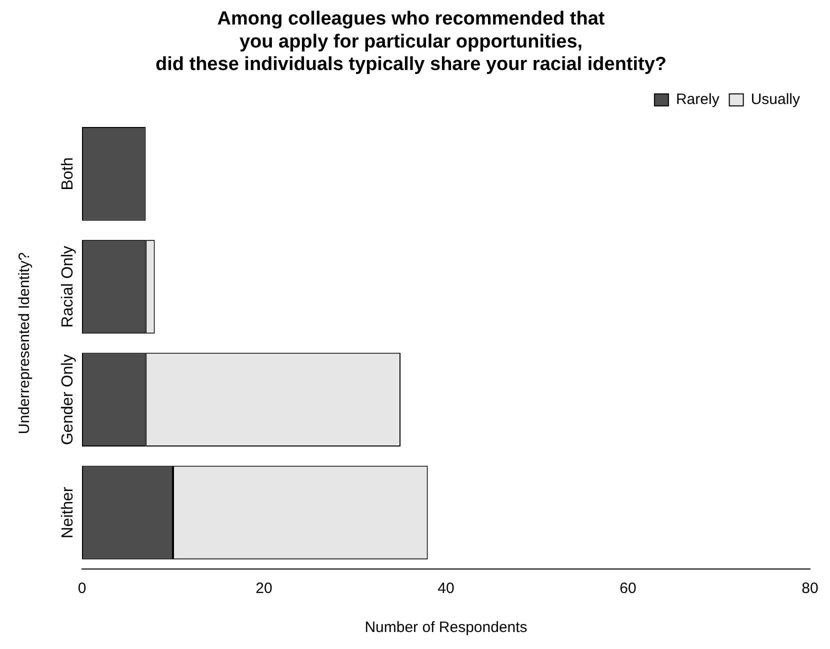 The image size is (830, 649). What do you see at coordinates (25, 343) in the screenshot?
I see `y-axis-title: Underrepresented Identity?` at bounding box center [25, 343].